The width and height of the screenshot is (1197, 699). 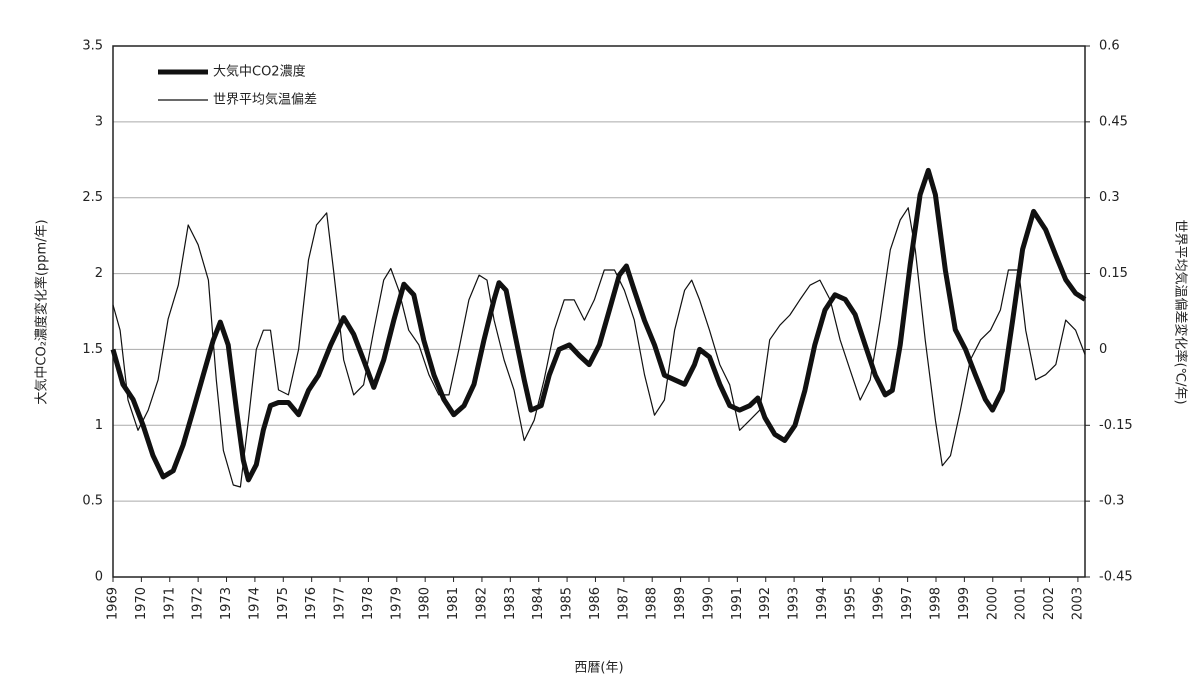 I want to click on x-tick-label: 1972, so click(x=198, y=603).